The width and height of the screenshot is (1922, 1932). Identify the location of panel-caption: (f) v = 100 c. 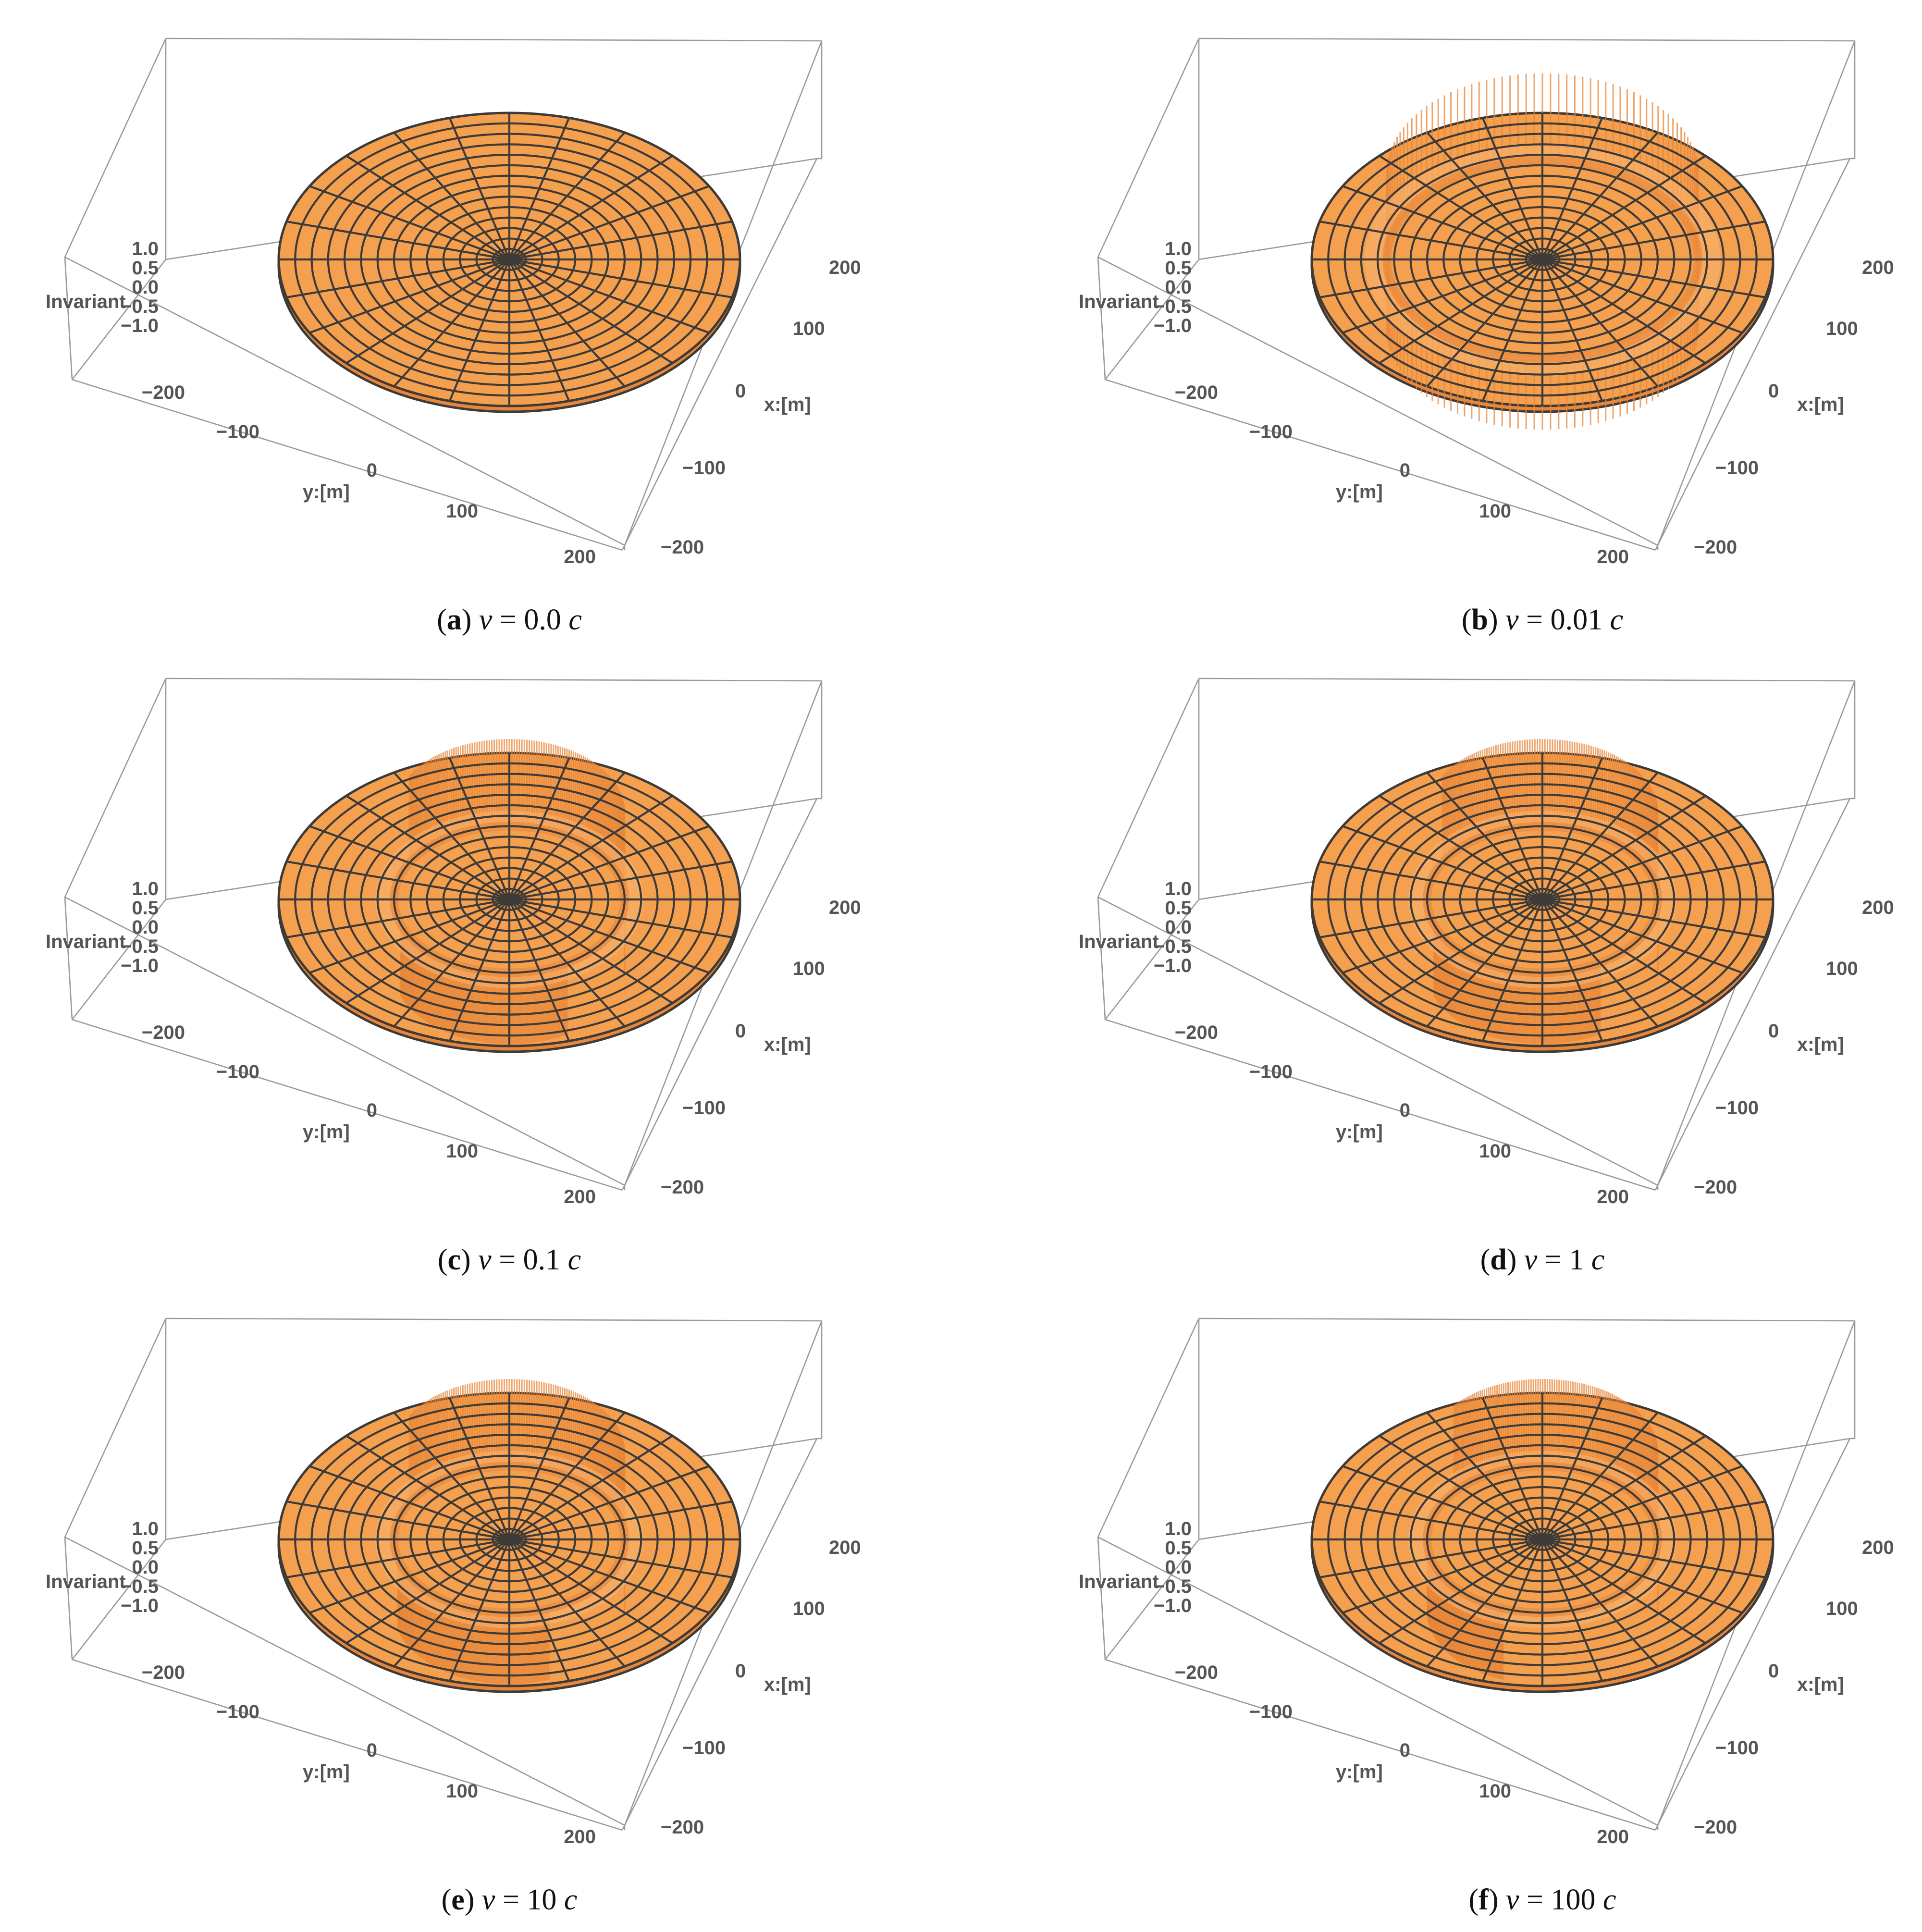
(1542, 1899).